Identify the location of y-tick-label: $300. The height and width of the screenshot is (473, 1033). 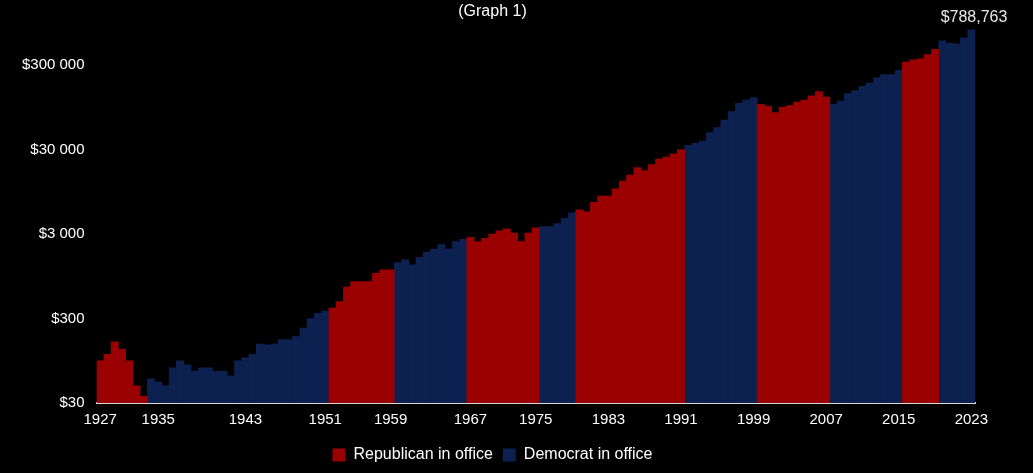
(68, 317).